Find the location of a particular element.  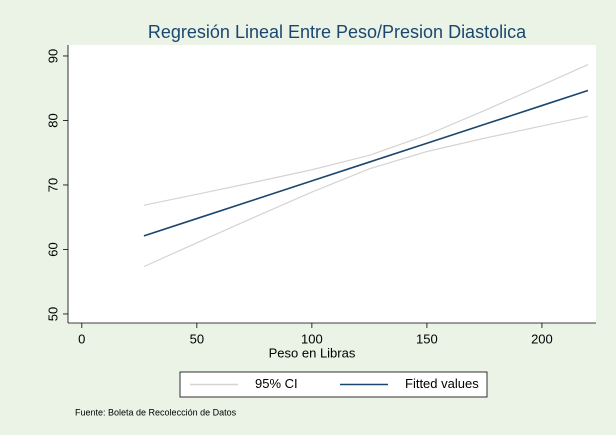

y-tick-label: 90 is located at coordinates (52, 56).